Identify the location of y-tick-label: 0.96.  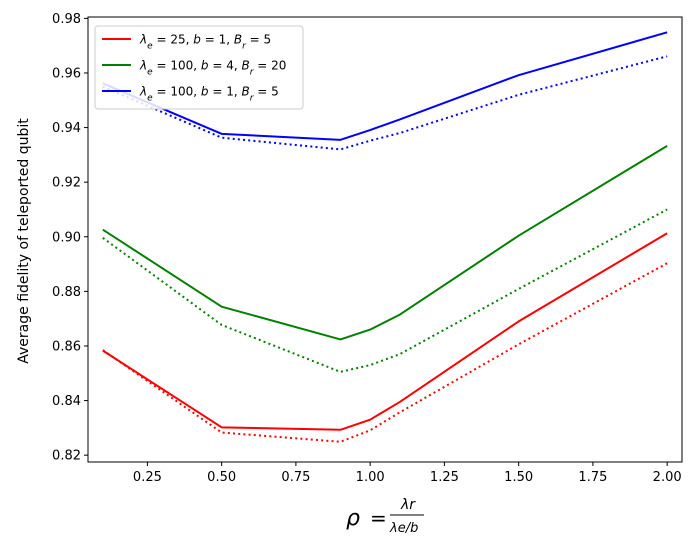
(66, 73).